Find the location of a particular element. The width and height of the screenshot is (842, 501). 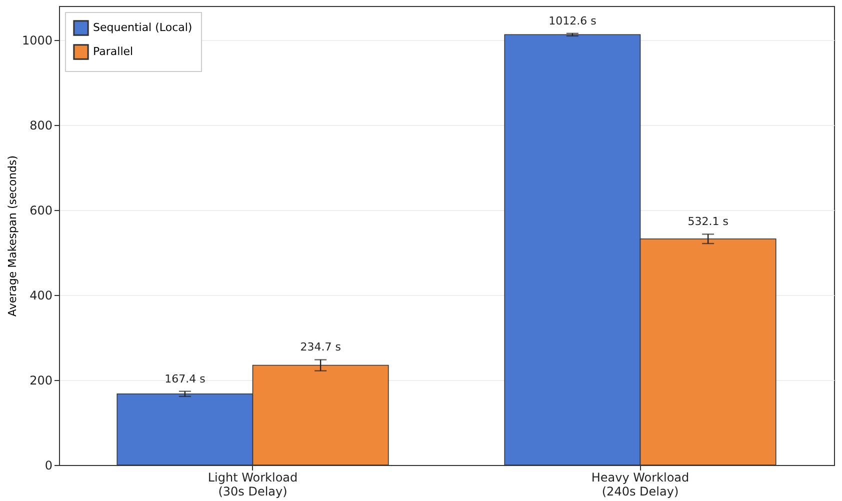

y-tick-label: 400 is located at coordinates (41, 295).